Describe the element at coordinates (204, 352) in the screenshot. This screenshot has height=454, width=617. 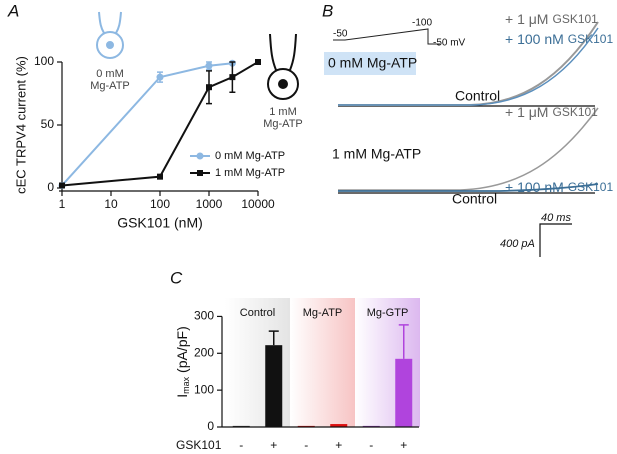
I see `y-tick-label: 200` at that location.